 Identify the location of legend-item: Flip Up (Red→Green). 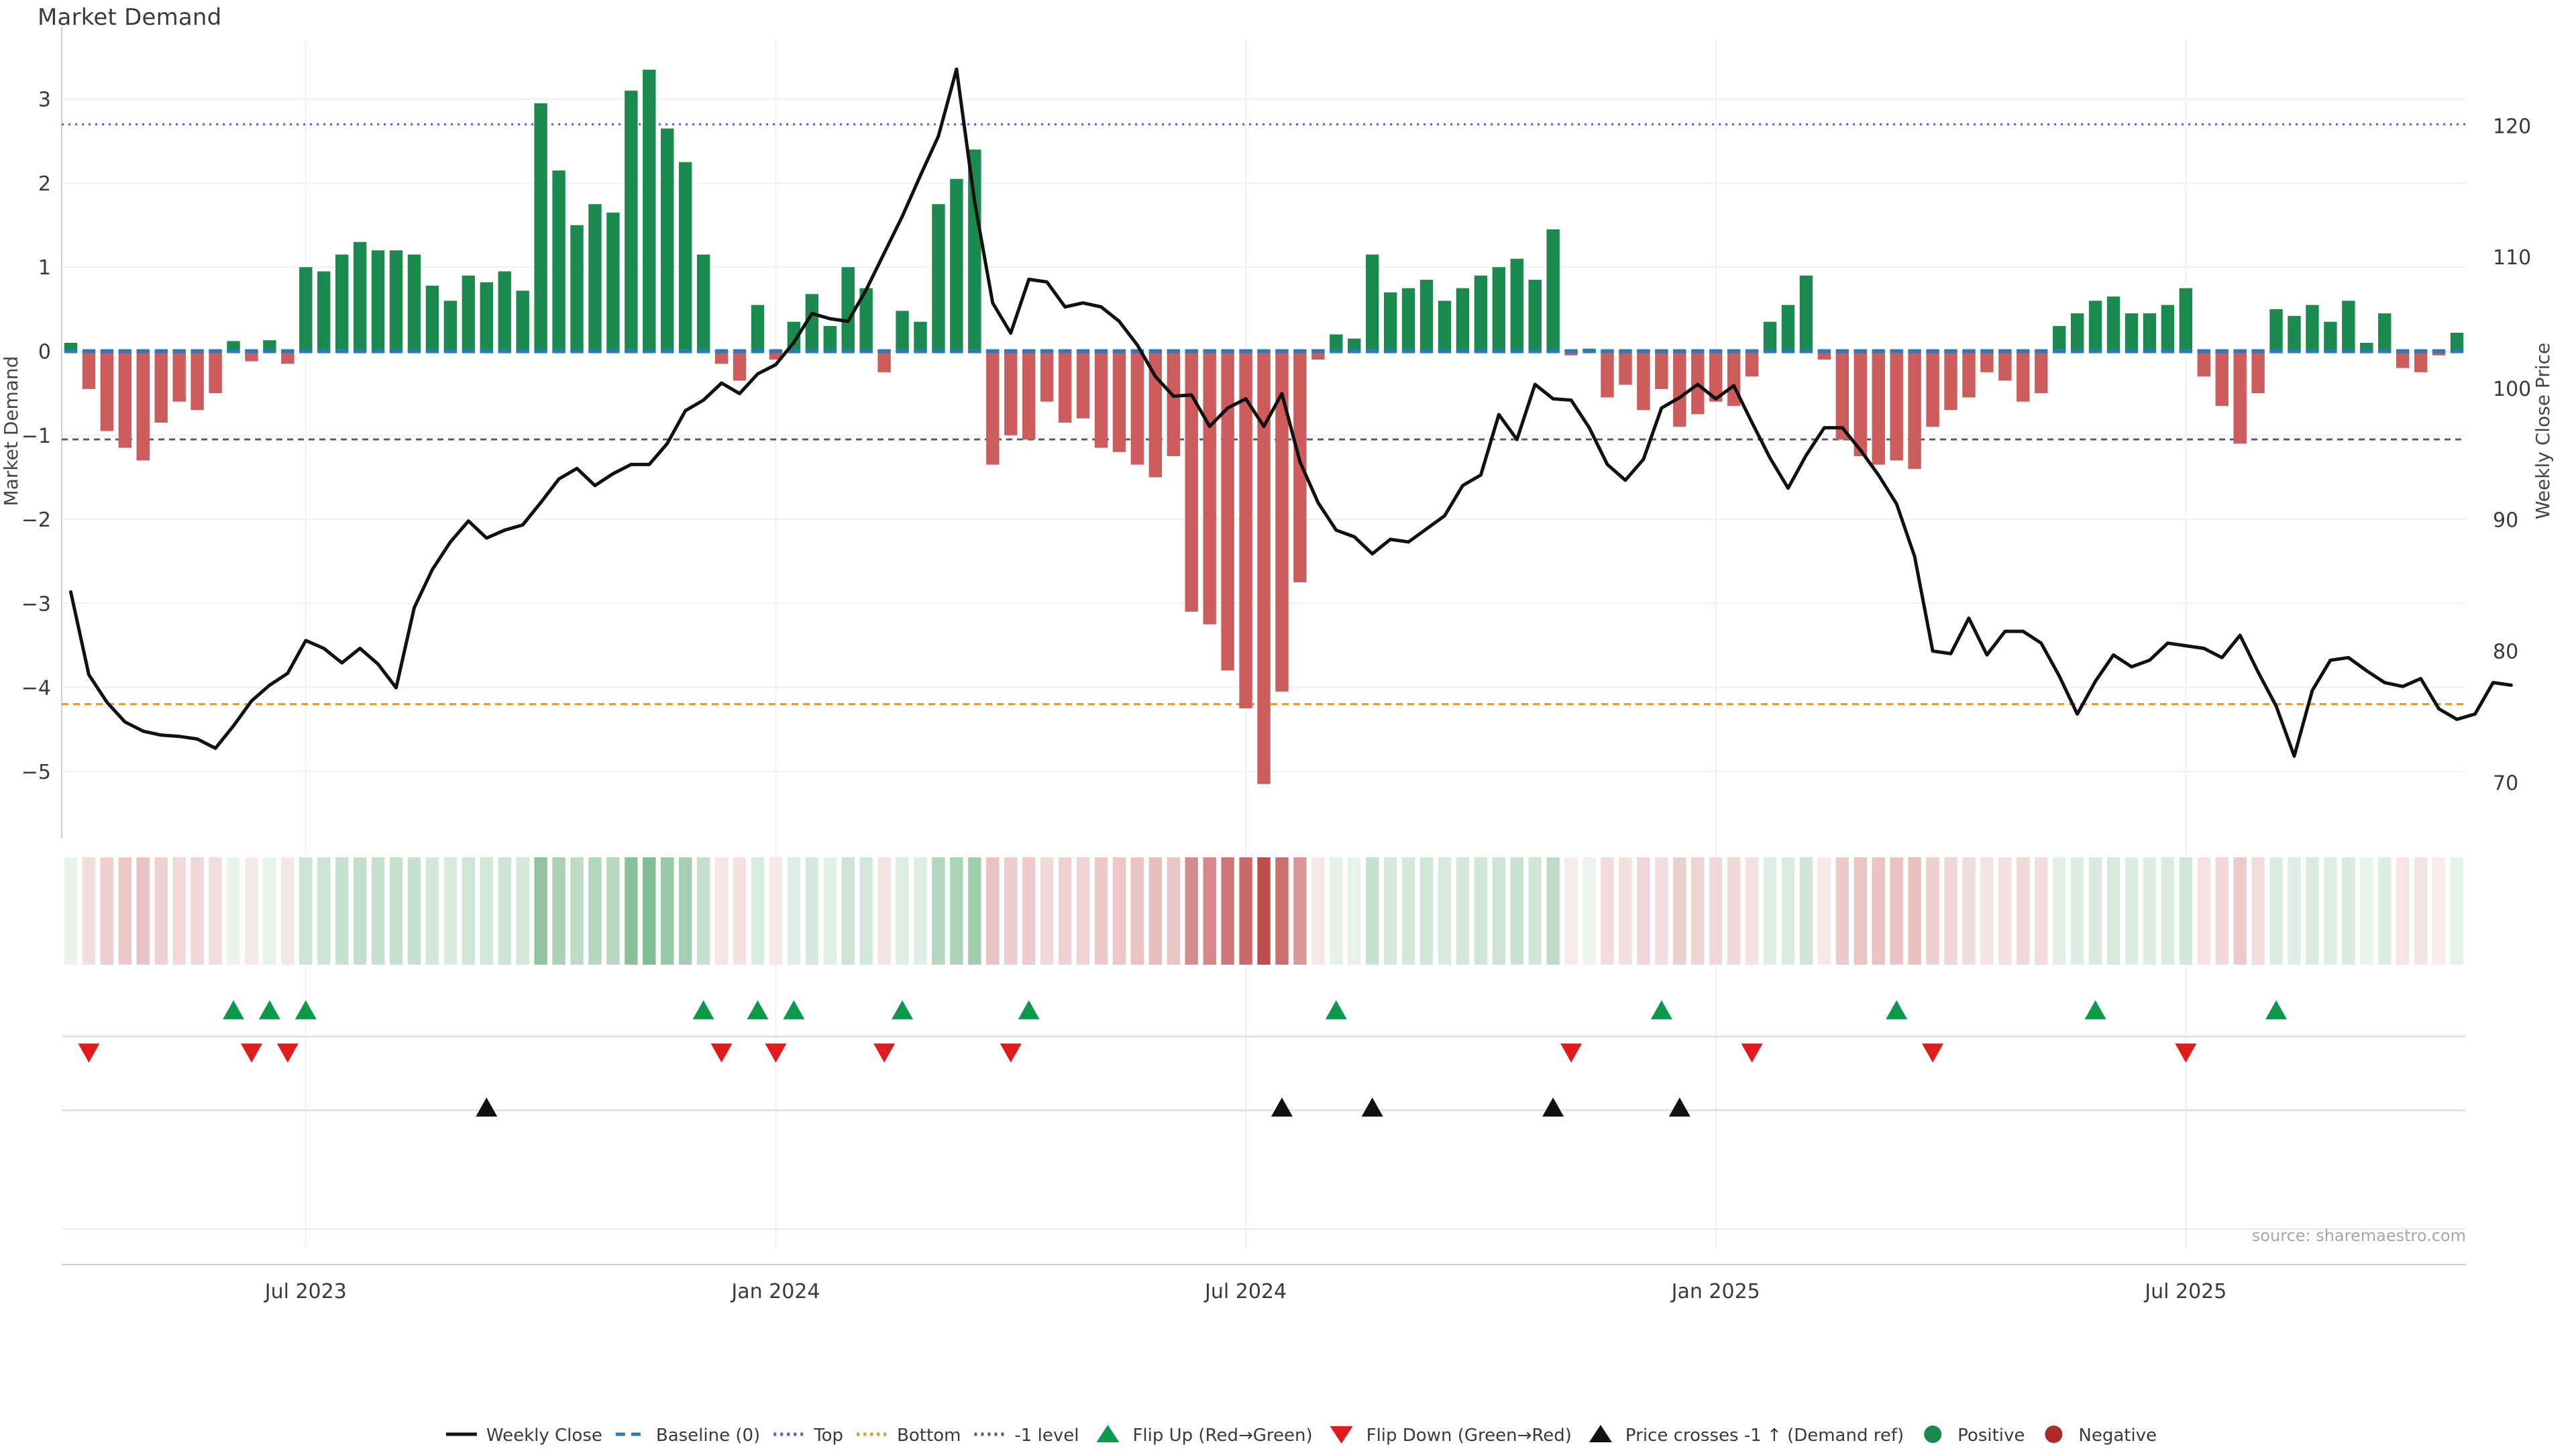
(1204, 1435).